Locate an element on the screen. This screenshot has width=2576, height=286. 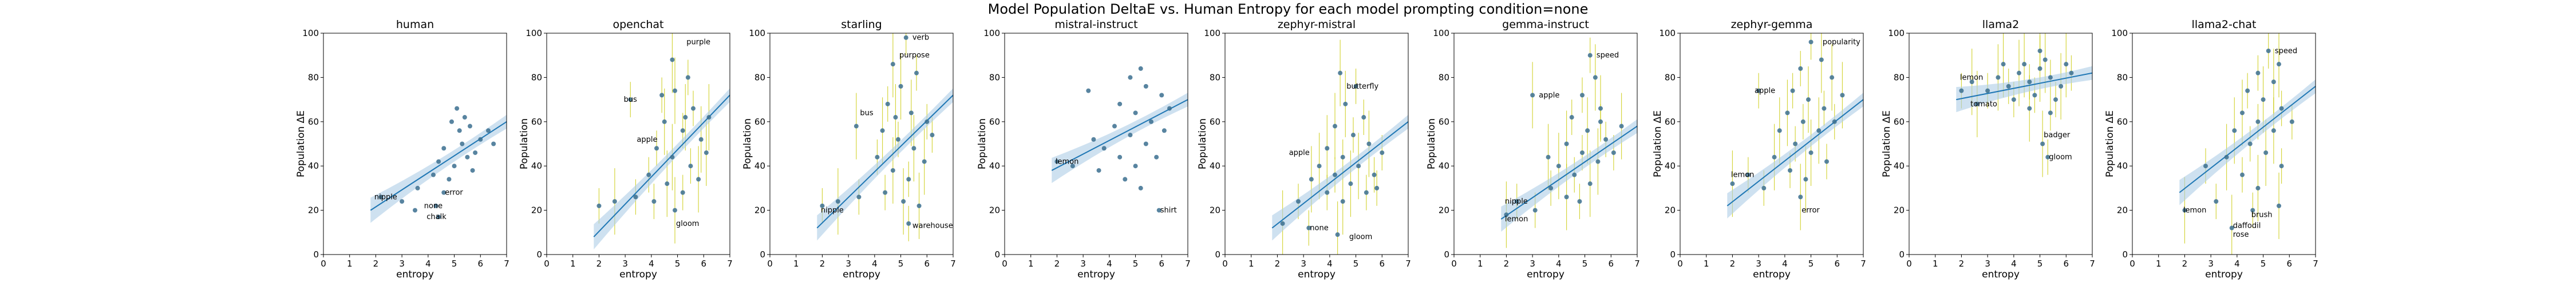
y-tick-label: 40 is located at coordinates (1899, 166).